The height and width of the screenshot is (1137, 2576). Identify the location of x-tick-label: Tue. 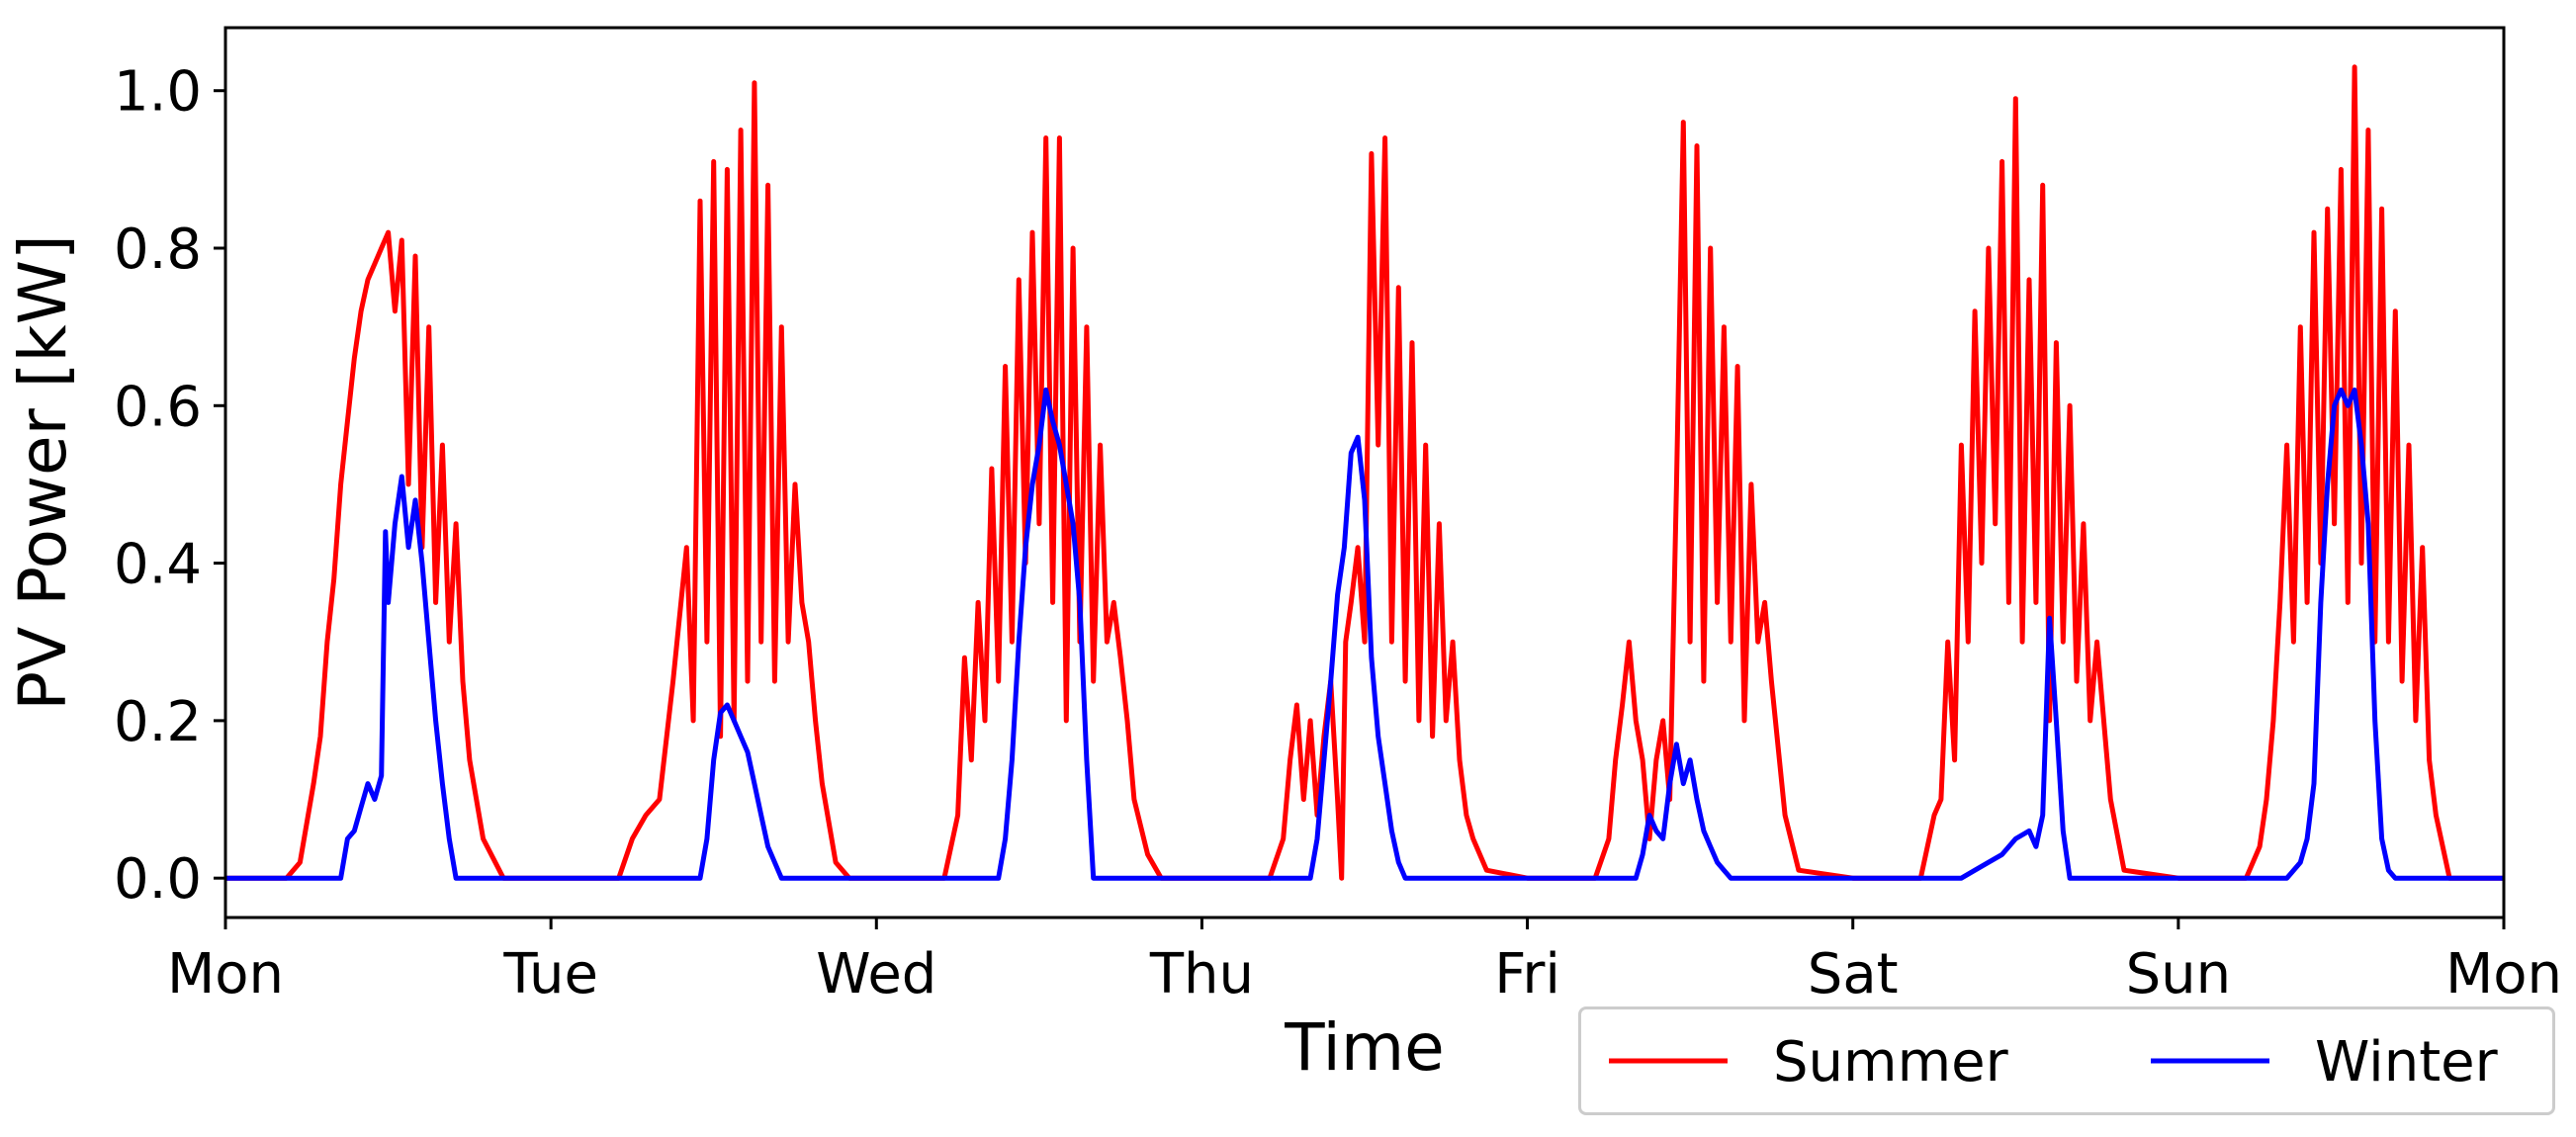
(550, 974).